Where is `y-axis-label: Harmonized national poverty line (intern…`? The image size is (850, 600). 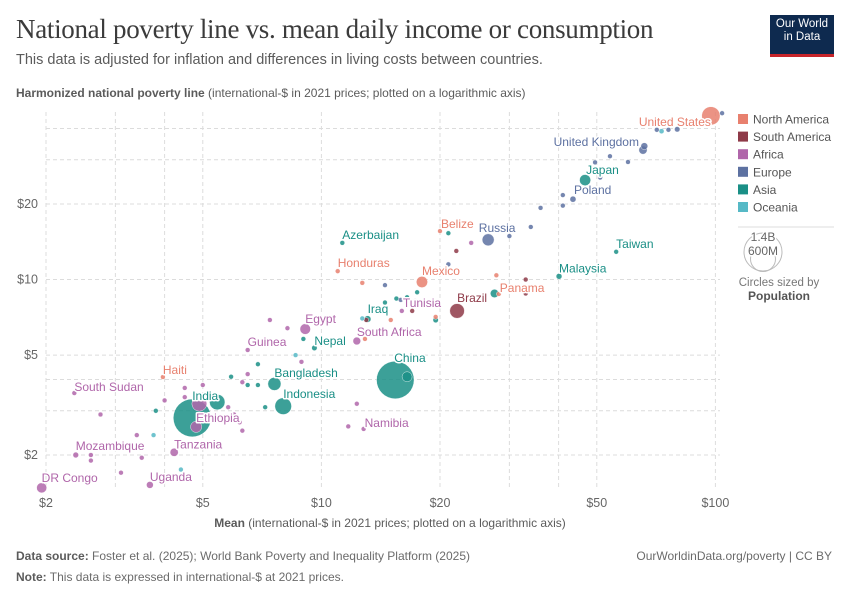 y-axis-label: Harmonized national poverty line (intern… is located at coordinates (271, 93).